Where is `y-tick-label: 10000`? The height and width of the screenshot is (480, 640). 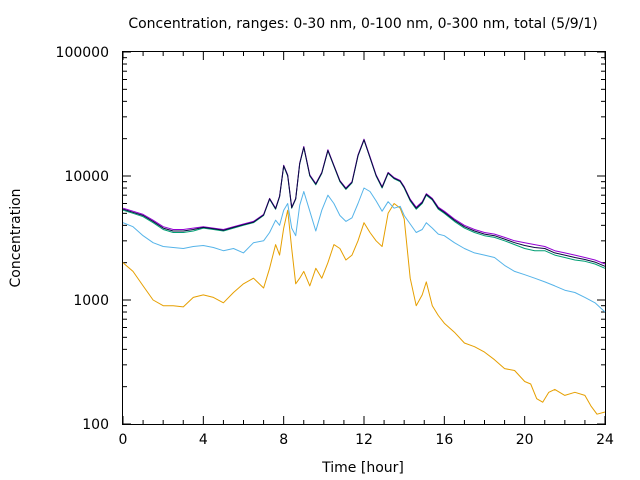
y-tick-label: 10000 is located at coordinates (86, 177).